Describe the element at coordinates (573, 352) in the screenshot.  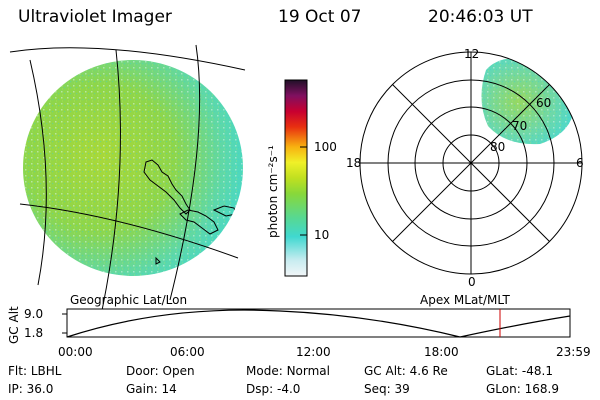
I see `timeline-x-tick-2359: 23:59` at that location.